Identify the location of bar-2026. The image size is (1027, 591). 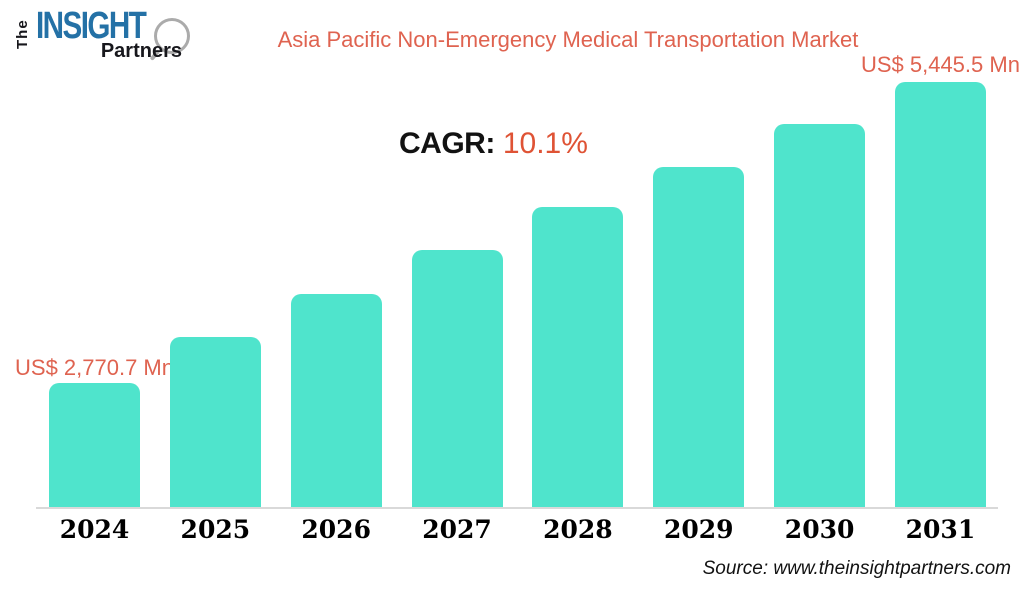
(336, 401).